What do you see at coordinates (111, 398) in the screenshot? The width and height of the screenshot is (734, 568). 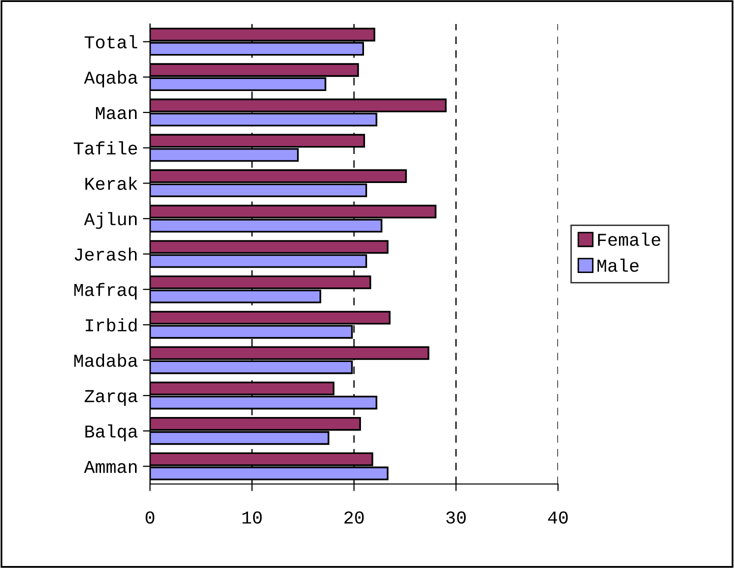 I see `y-tick-label: Zarqa` at bounding box center [111, 398].